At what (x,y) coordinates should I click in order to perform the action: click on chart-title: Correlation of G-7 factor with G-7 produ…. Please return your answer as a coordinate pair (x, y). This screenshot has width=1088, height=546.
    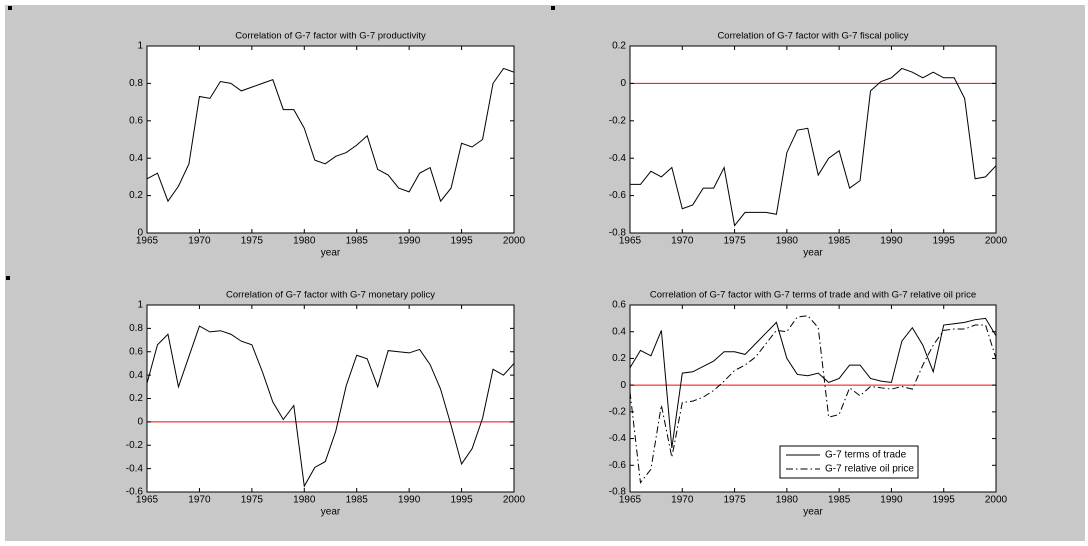
    Looking at the image, I should click on (330, 36).